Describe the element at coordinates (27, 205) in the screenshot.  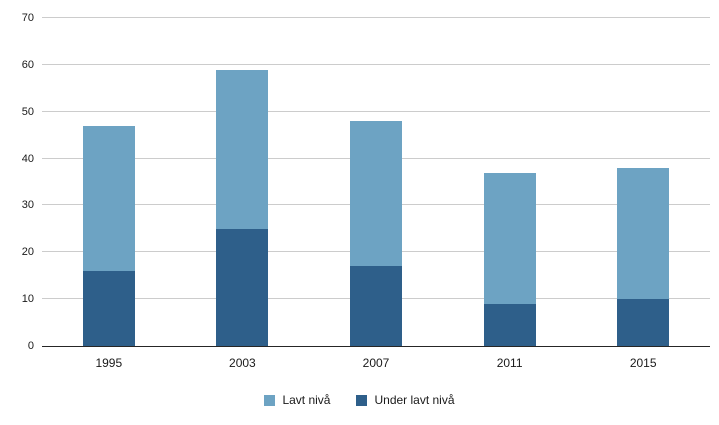
I see `y-axis-tick-label: 30` at that location.